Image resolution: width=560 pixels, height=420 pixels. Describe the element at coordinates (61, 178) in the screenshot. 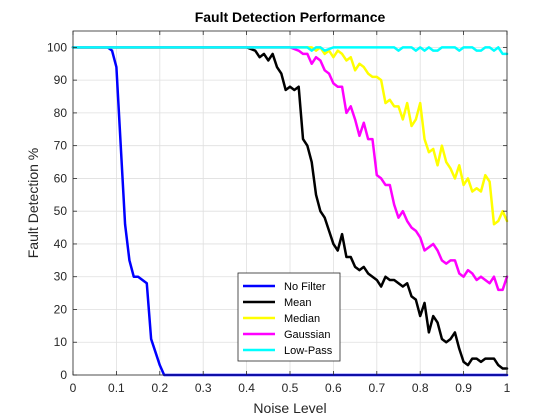

I see `y-tick-label: 60` at that location.